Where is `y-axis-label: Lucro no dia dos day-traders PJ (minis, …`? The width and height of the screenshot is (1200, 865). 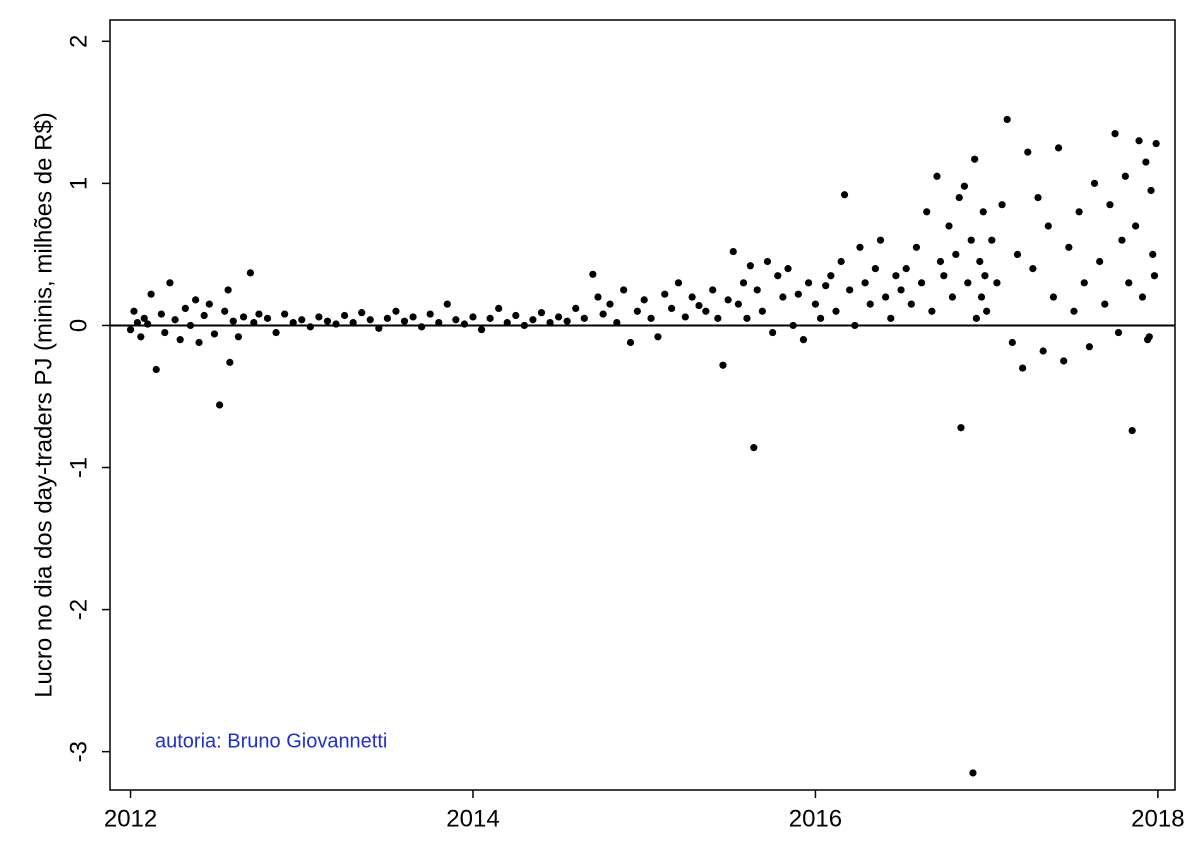 y-axis-label: Lucro no dia dos day-traders PJ (minis, … is located at coordinates (43, 405).